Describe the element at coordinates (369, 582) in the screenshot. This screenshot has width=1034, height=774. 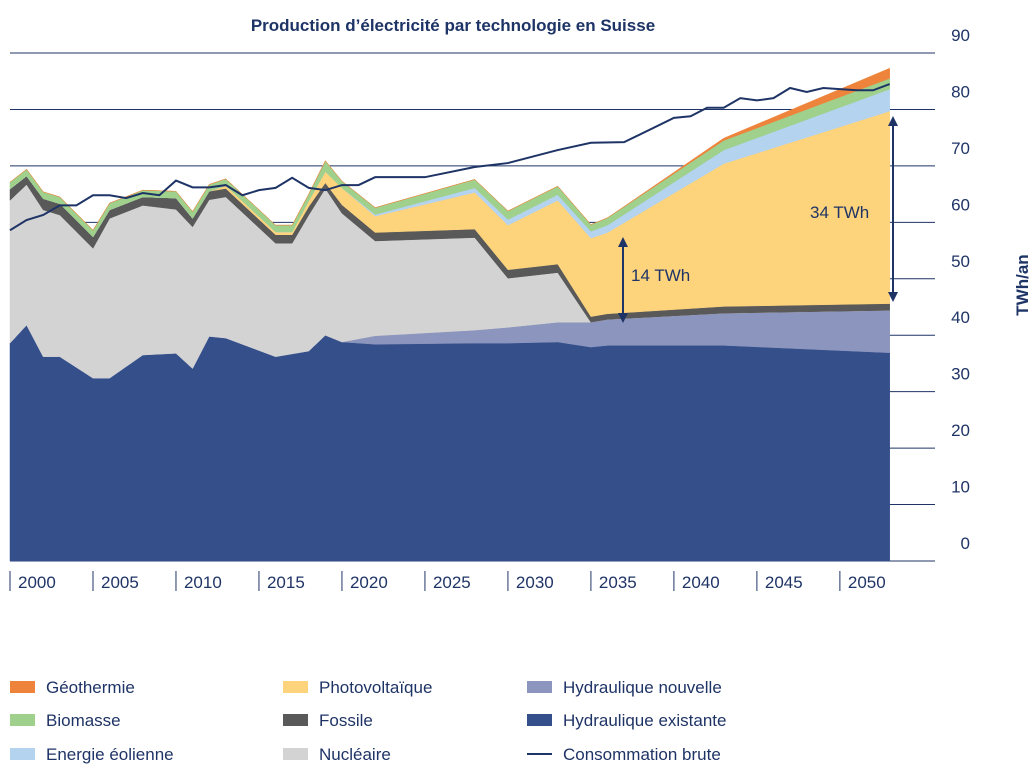
I see `x-tick-label: 2020` at that location.